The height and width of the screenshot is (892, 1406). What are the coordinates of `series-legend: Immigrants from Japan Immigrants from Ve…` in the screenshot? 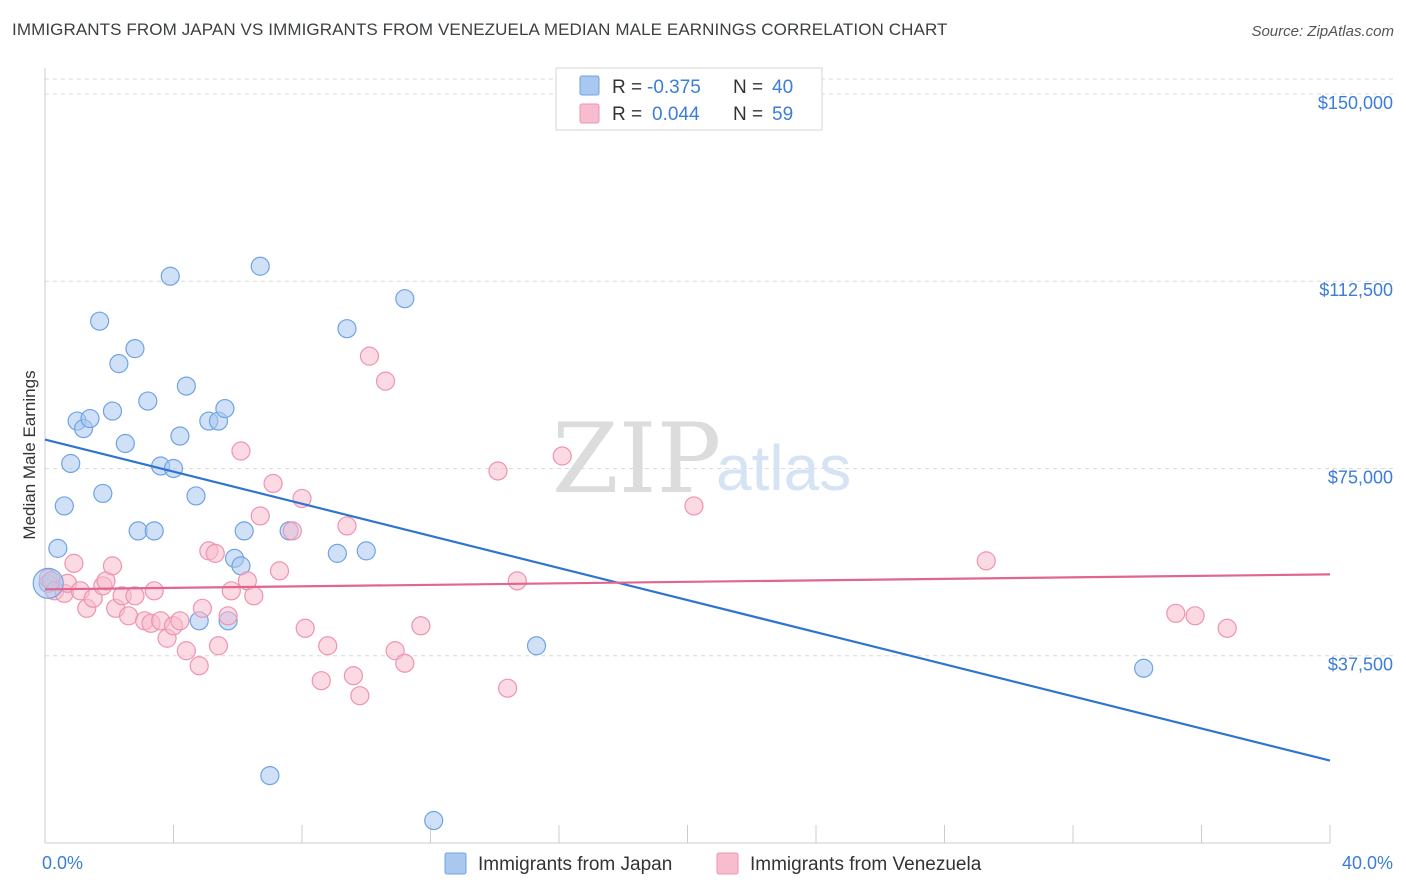 It's located at (713, 863).